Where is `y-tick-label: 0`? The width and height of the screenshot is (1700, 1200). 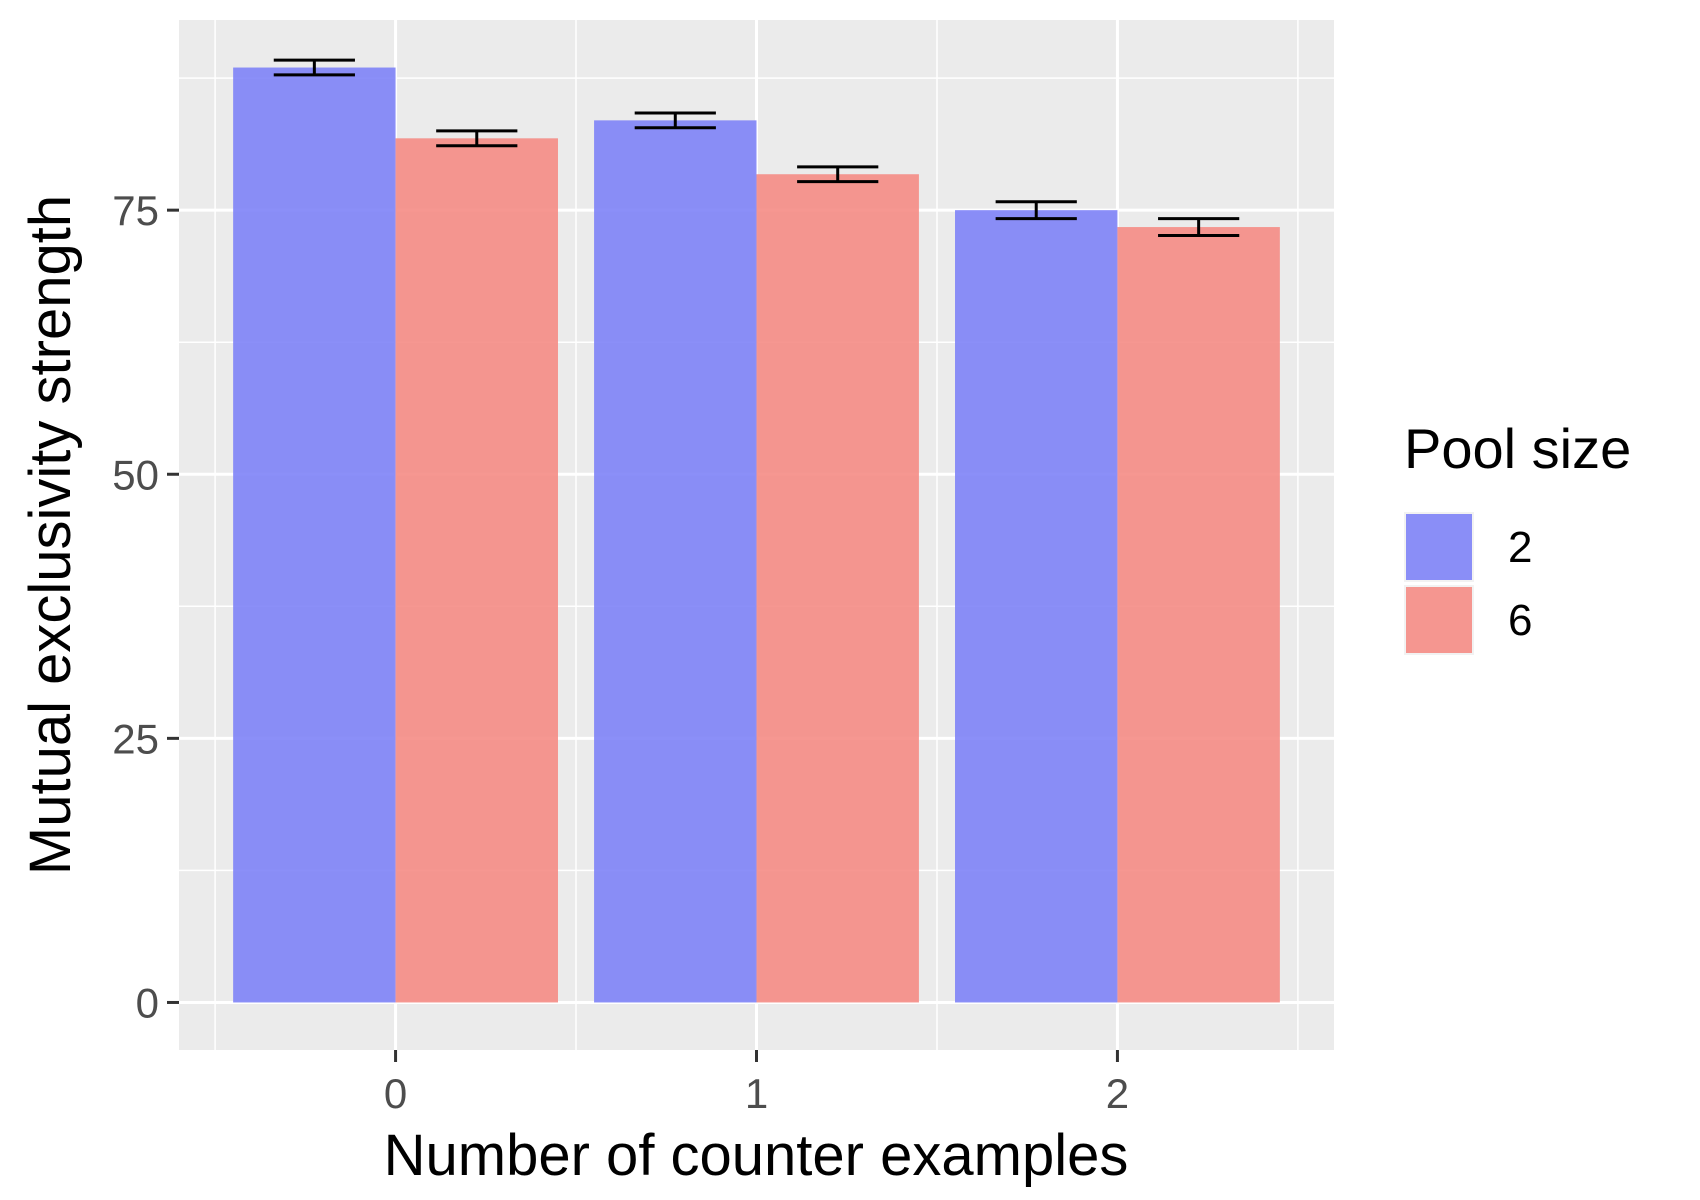
y-tick-label: 0 is located at coordinates (147, 1002).